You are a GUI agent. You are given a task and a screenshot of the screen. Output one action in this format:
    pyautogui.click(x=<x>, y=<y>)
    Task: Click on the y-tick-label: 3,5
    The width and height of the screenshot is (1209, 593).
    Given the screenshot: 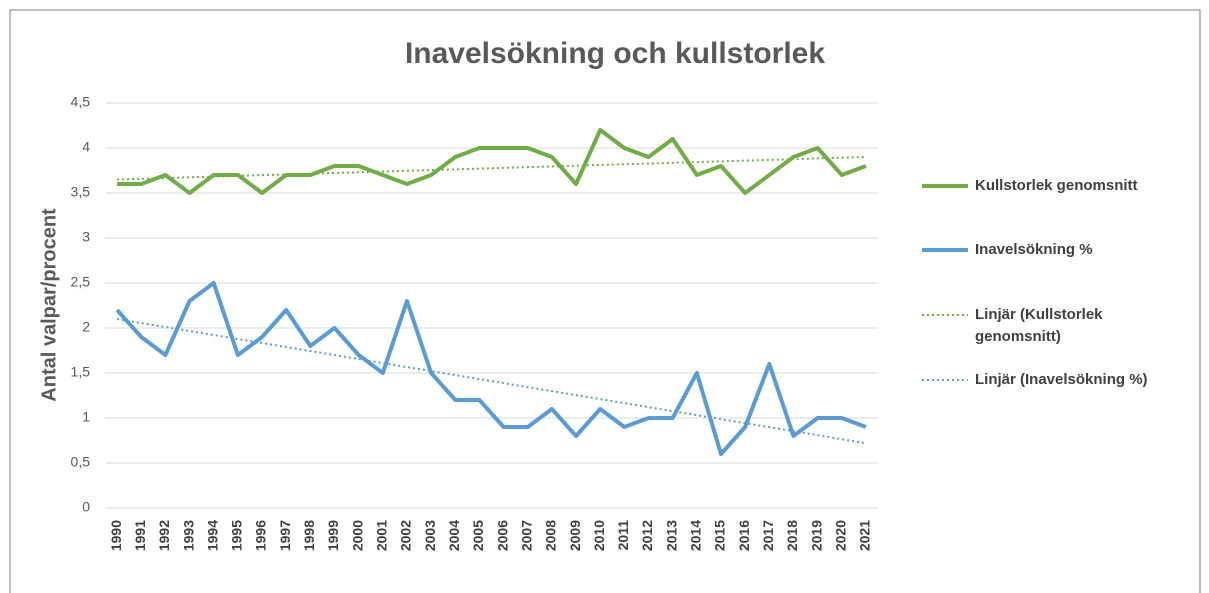 What is the action you would take?
    pyautogui.click(x=81, y=192)
    